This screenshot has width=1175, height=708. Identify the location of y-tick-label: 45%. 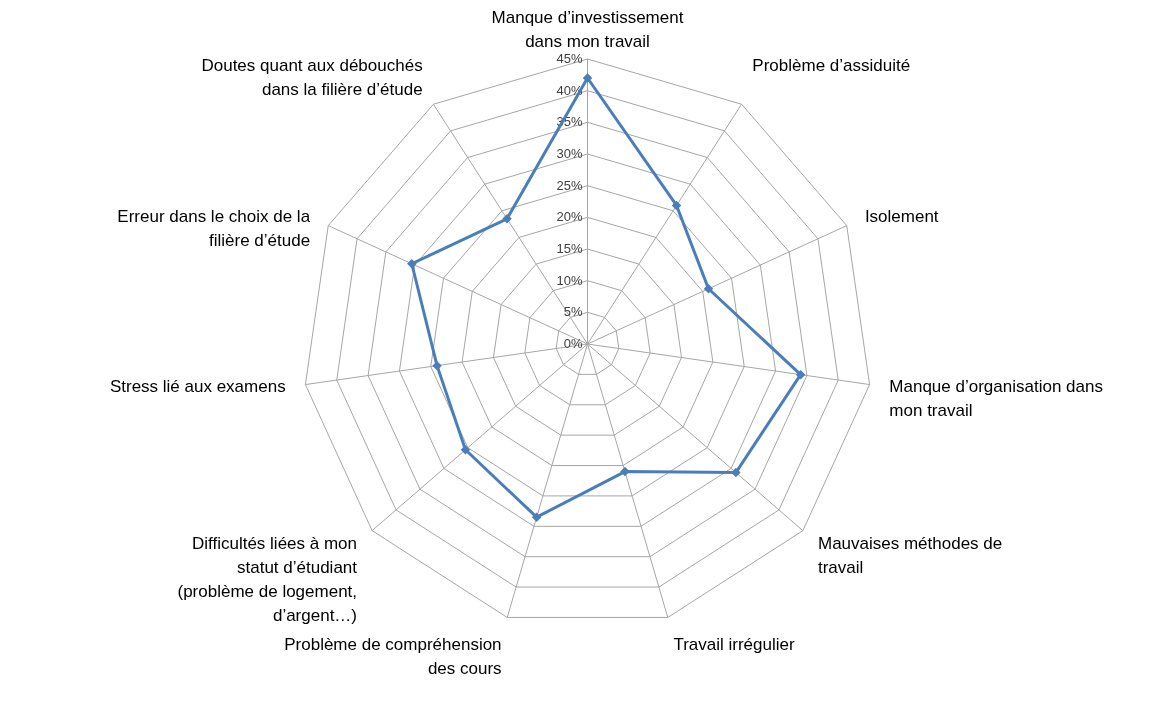
(569, 58).